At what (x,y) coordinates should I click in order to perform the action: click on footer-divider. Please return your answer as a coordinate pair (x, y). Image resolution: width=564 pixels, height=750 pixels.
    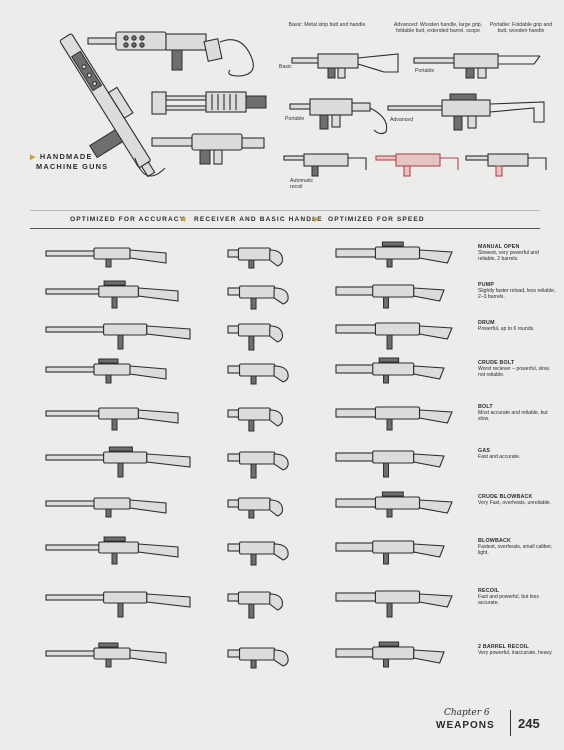
    Looking at the image, I should click on (510, 723).